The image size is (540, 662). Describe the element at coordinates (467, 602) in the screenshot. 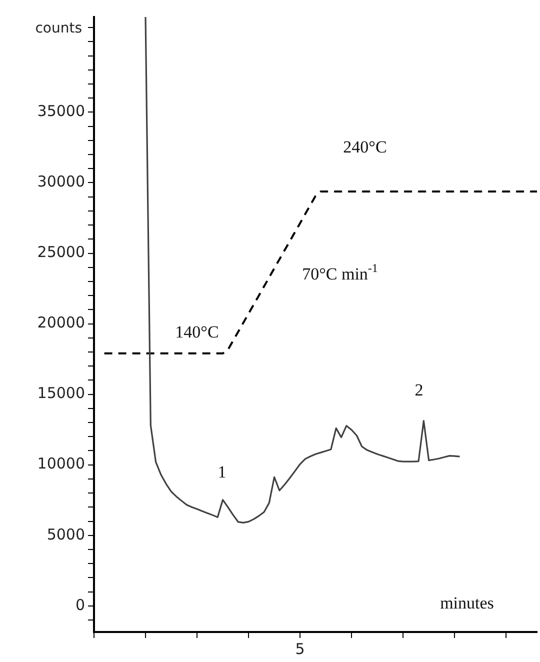

I see `x-axis-title: minutes` at that location.